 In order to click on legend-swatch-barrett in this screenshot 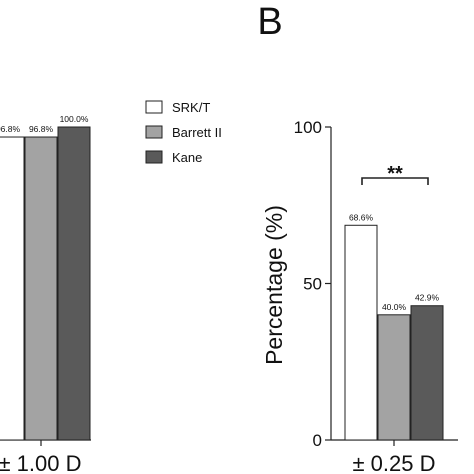, I will do `click(154, 132)`.